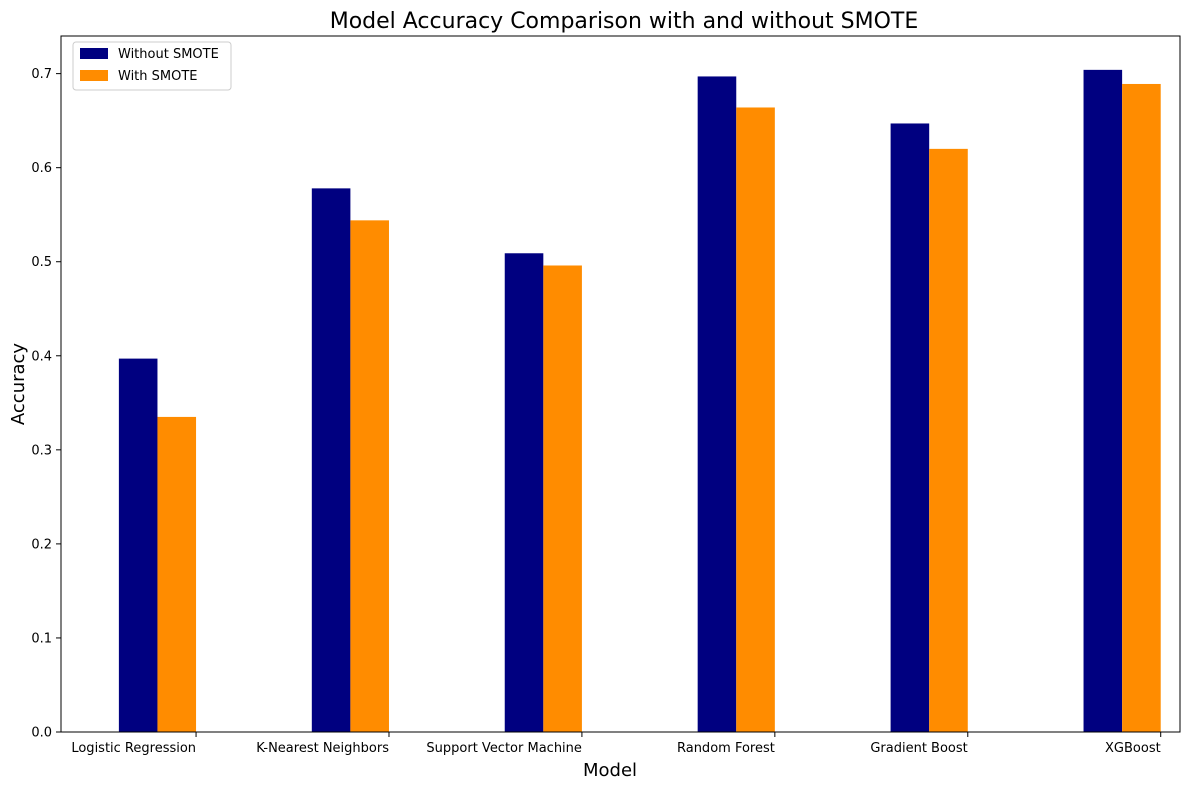 This screenshot has width=1189, height=790. What do you see at coordinates (610, 770) in the screenshot?
I see `x-axis-label: Model` at bounding box center [610, 770].